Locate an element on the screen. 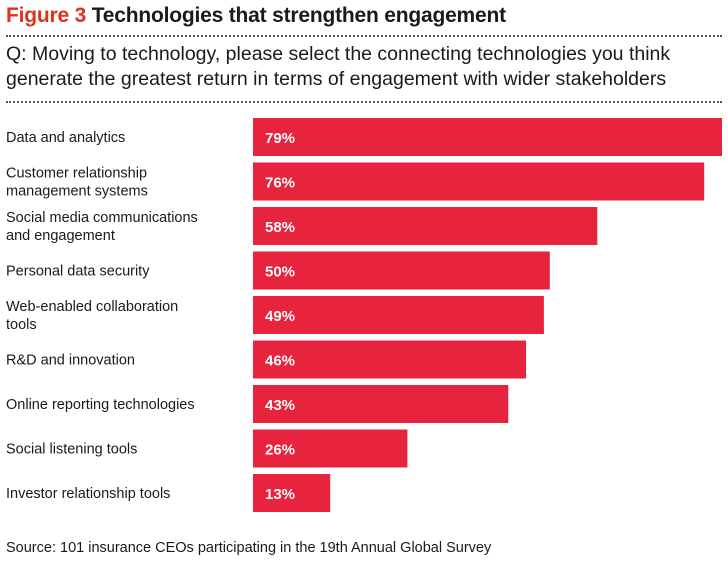  bar-value-label: 46% is located at coordinates (280, 361).